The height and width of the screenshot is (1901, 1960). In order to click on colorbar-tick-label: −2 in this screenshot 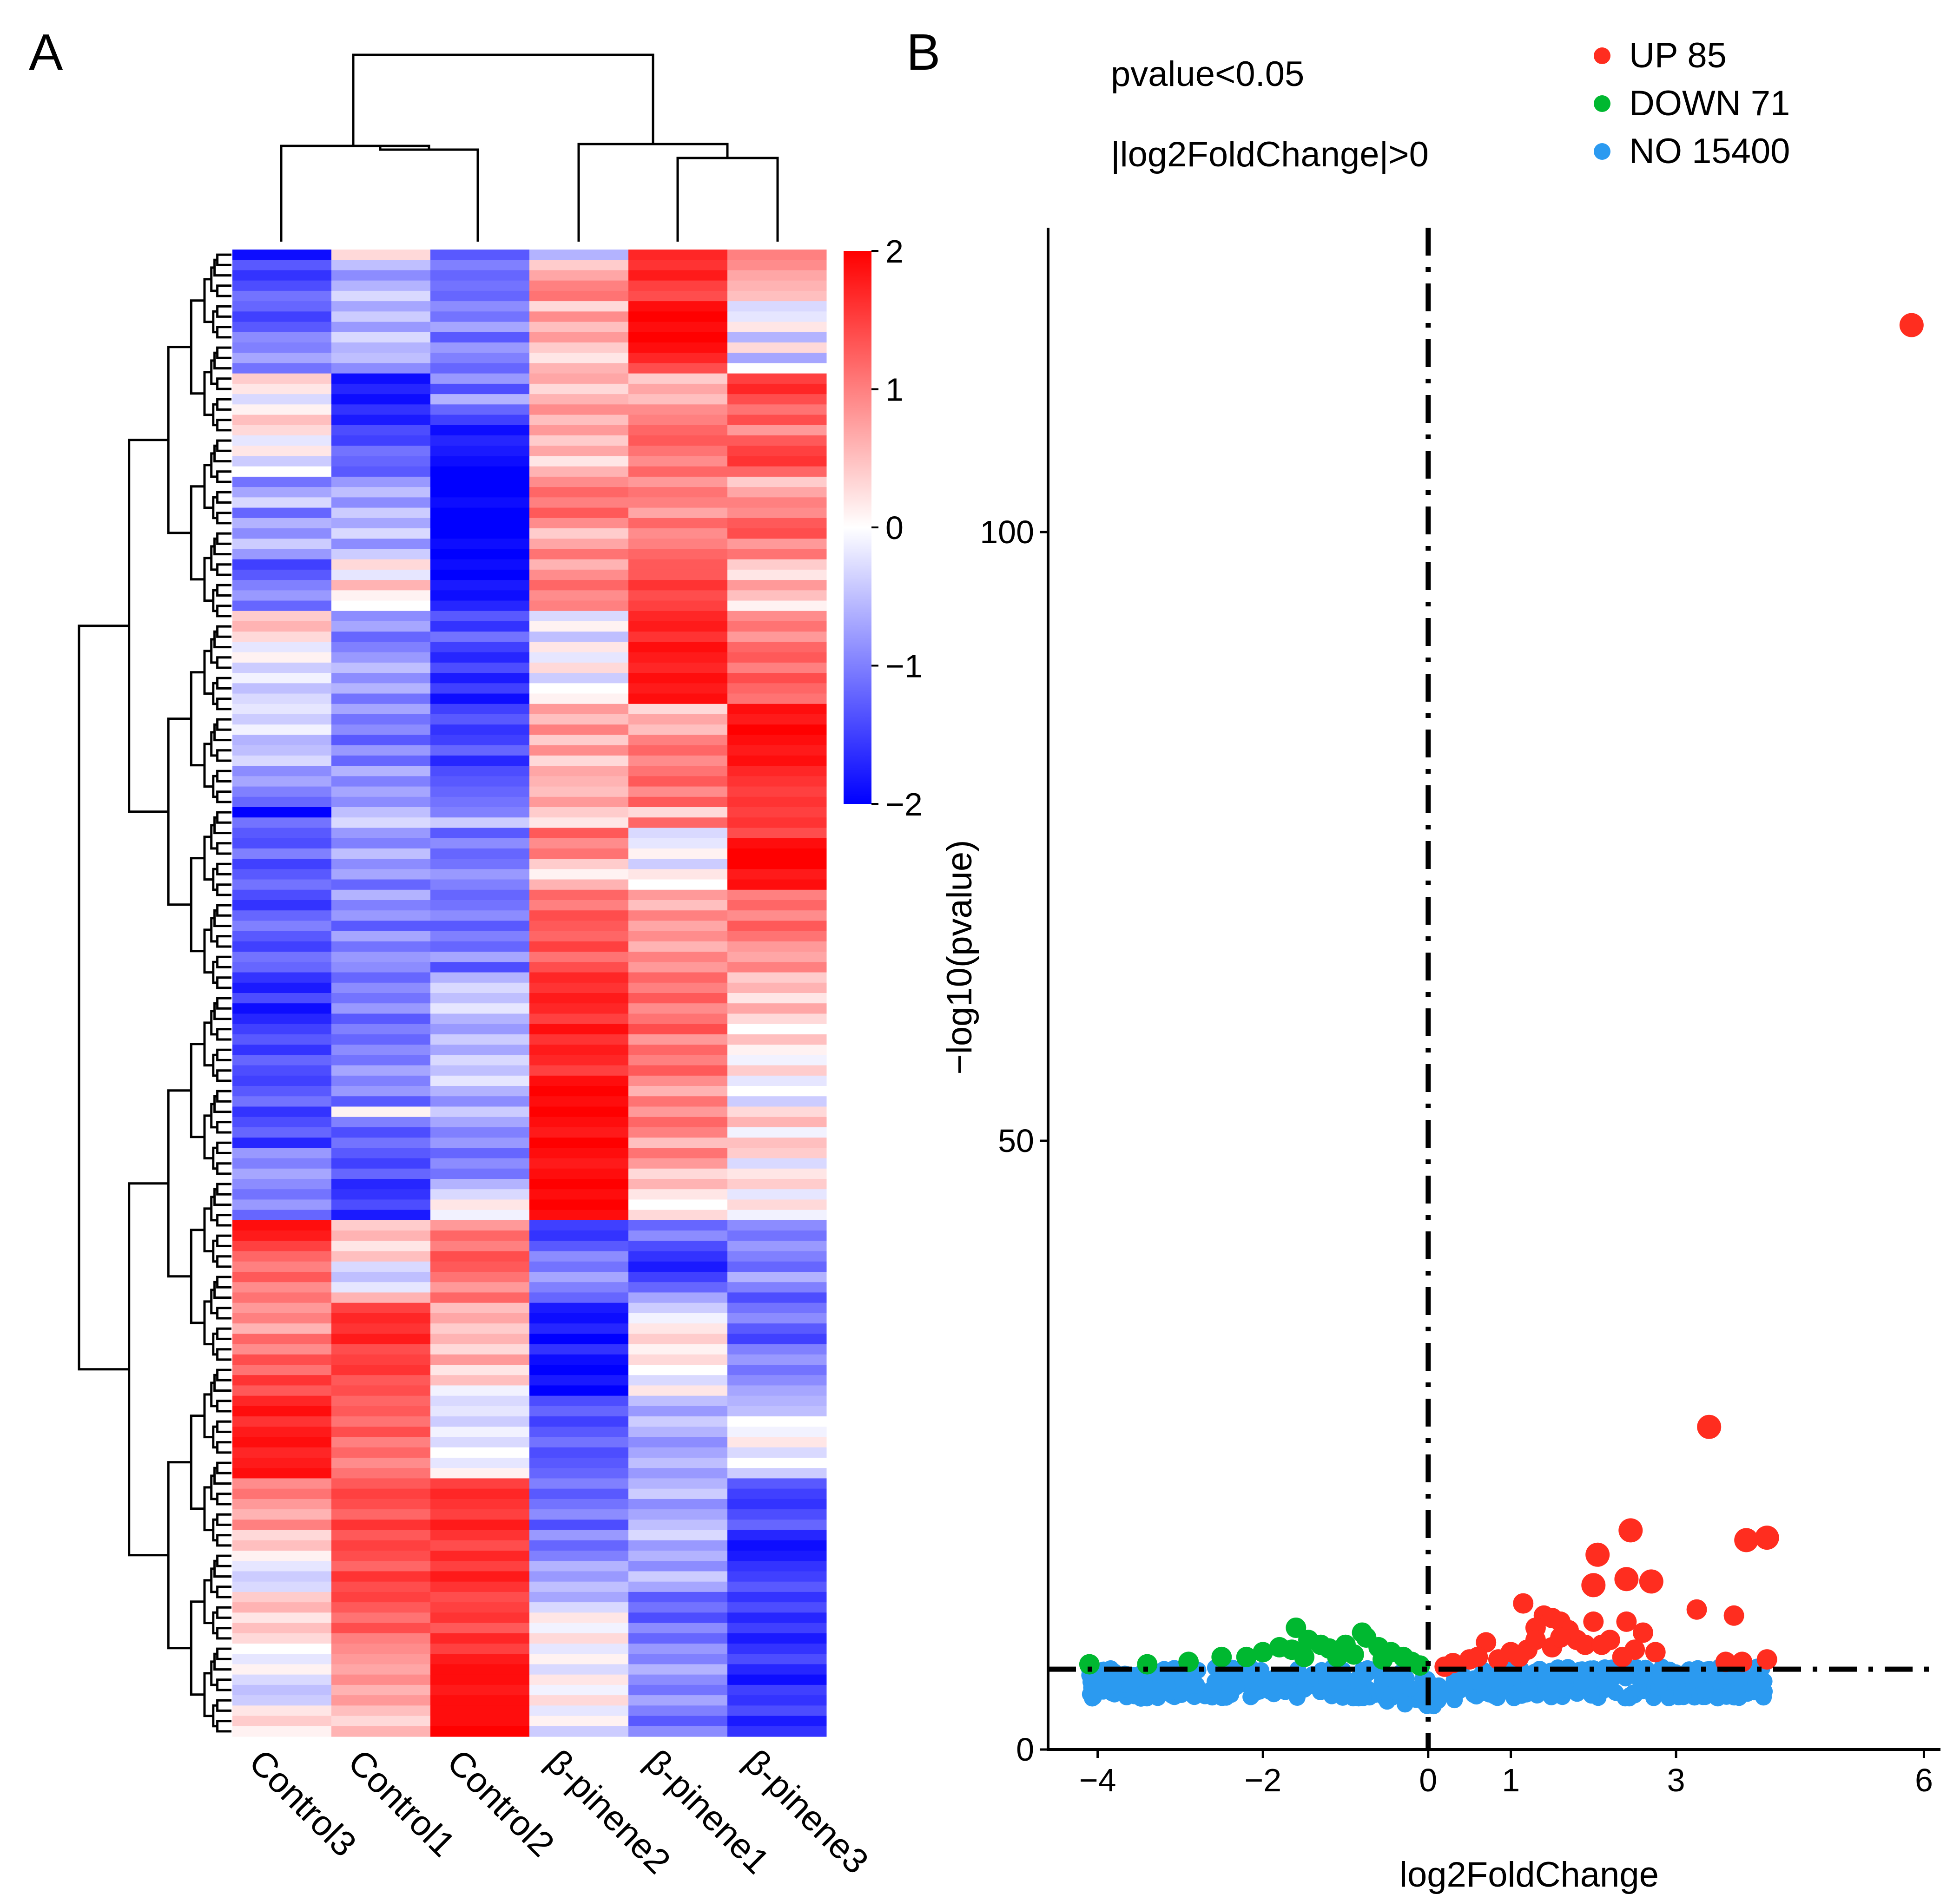, I will do `click(904, 804)`.